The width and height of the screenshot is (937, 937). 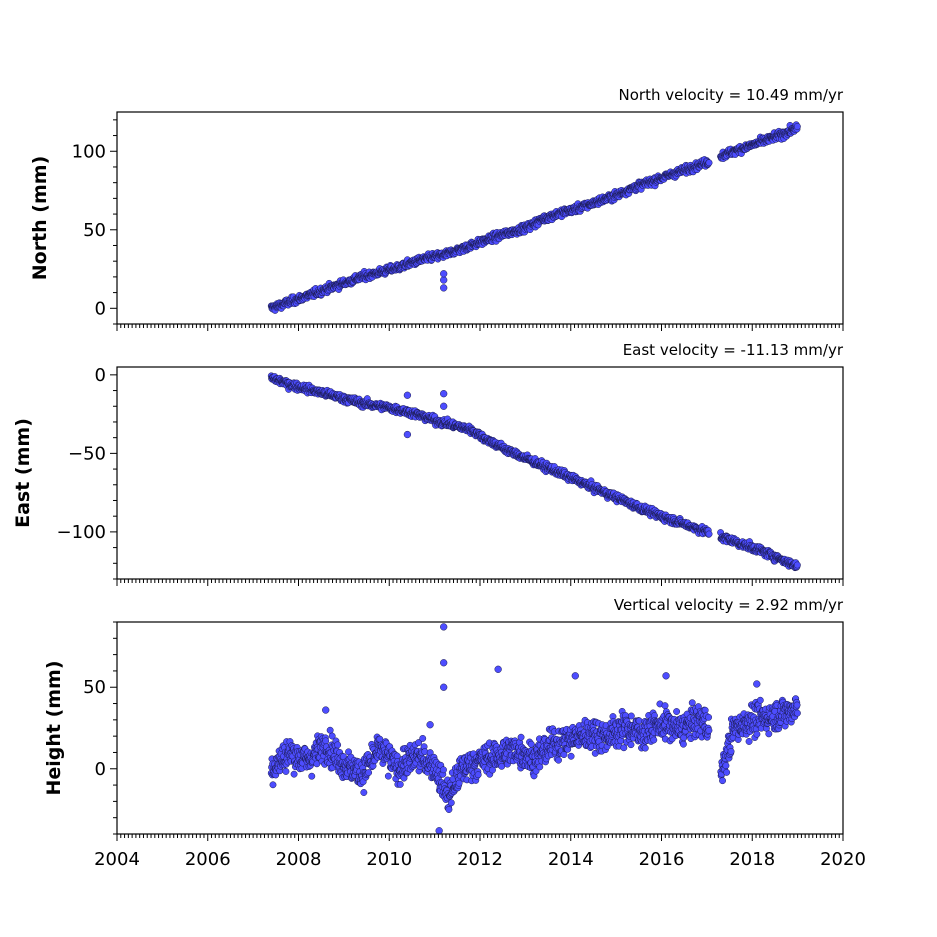 What do you see at coordinates (534, 728) in the screenshot?
I see `height-points` at bounding box center [534, 728].